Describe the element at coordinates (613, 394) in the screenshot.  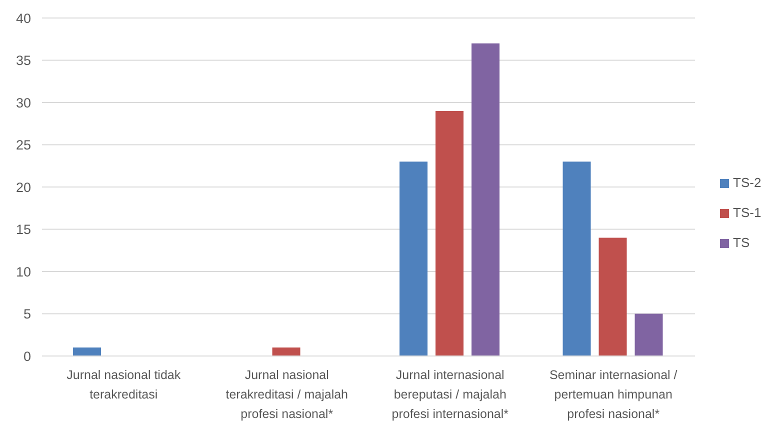
I see `x-tick-label: Seminar internasional / pertemuan himpunan profesi nasional*` at that location.